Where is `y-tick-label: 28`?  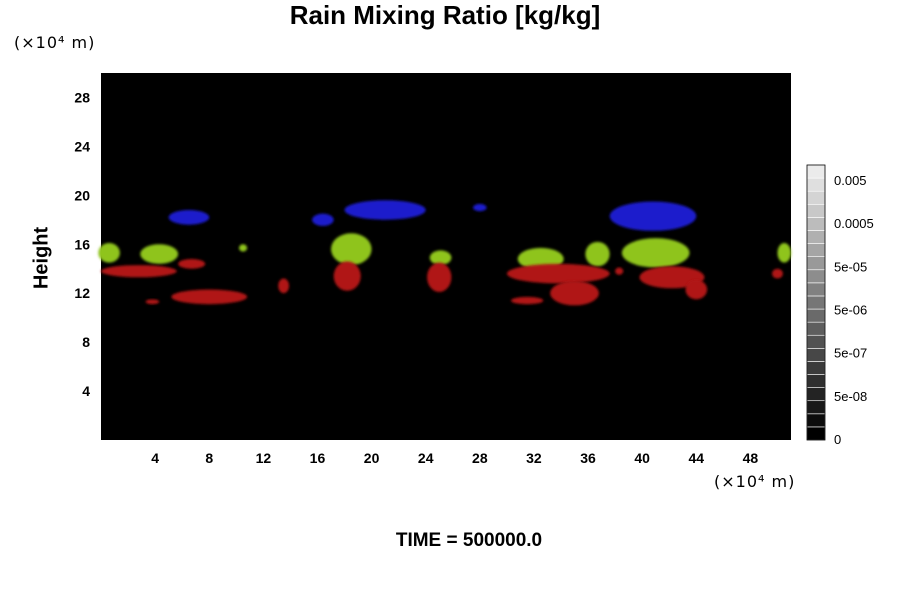
y-tick-label: 28 is located at coordinates (82, 97).